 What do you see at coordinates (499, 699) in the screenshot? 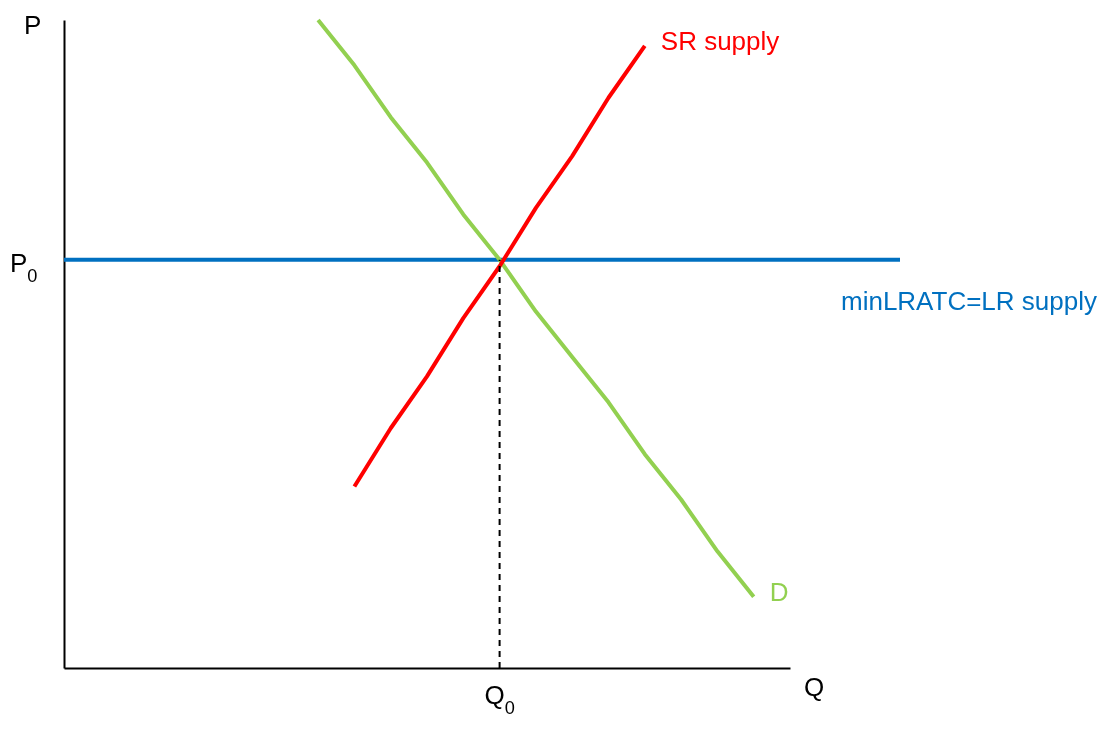
I see `text: Q$_{0}$` at bounding box center [499, 699].